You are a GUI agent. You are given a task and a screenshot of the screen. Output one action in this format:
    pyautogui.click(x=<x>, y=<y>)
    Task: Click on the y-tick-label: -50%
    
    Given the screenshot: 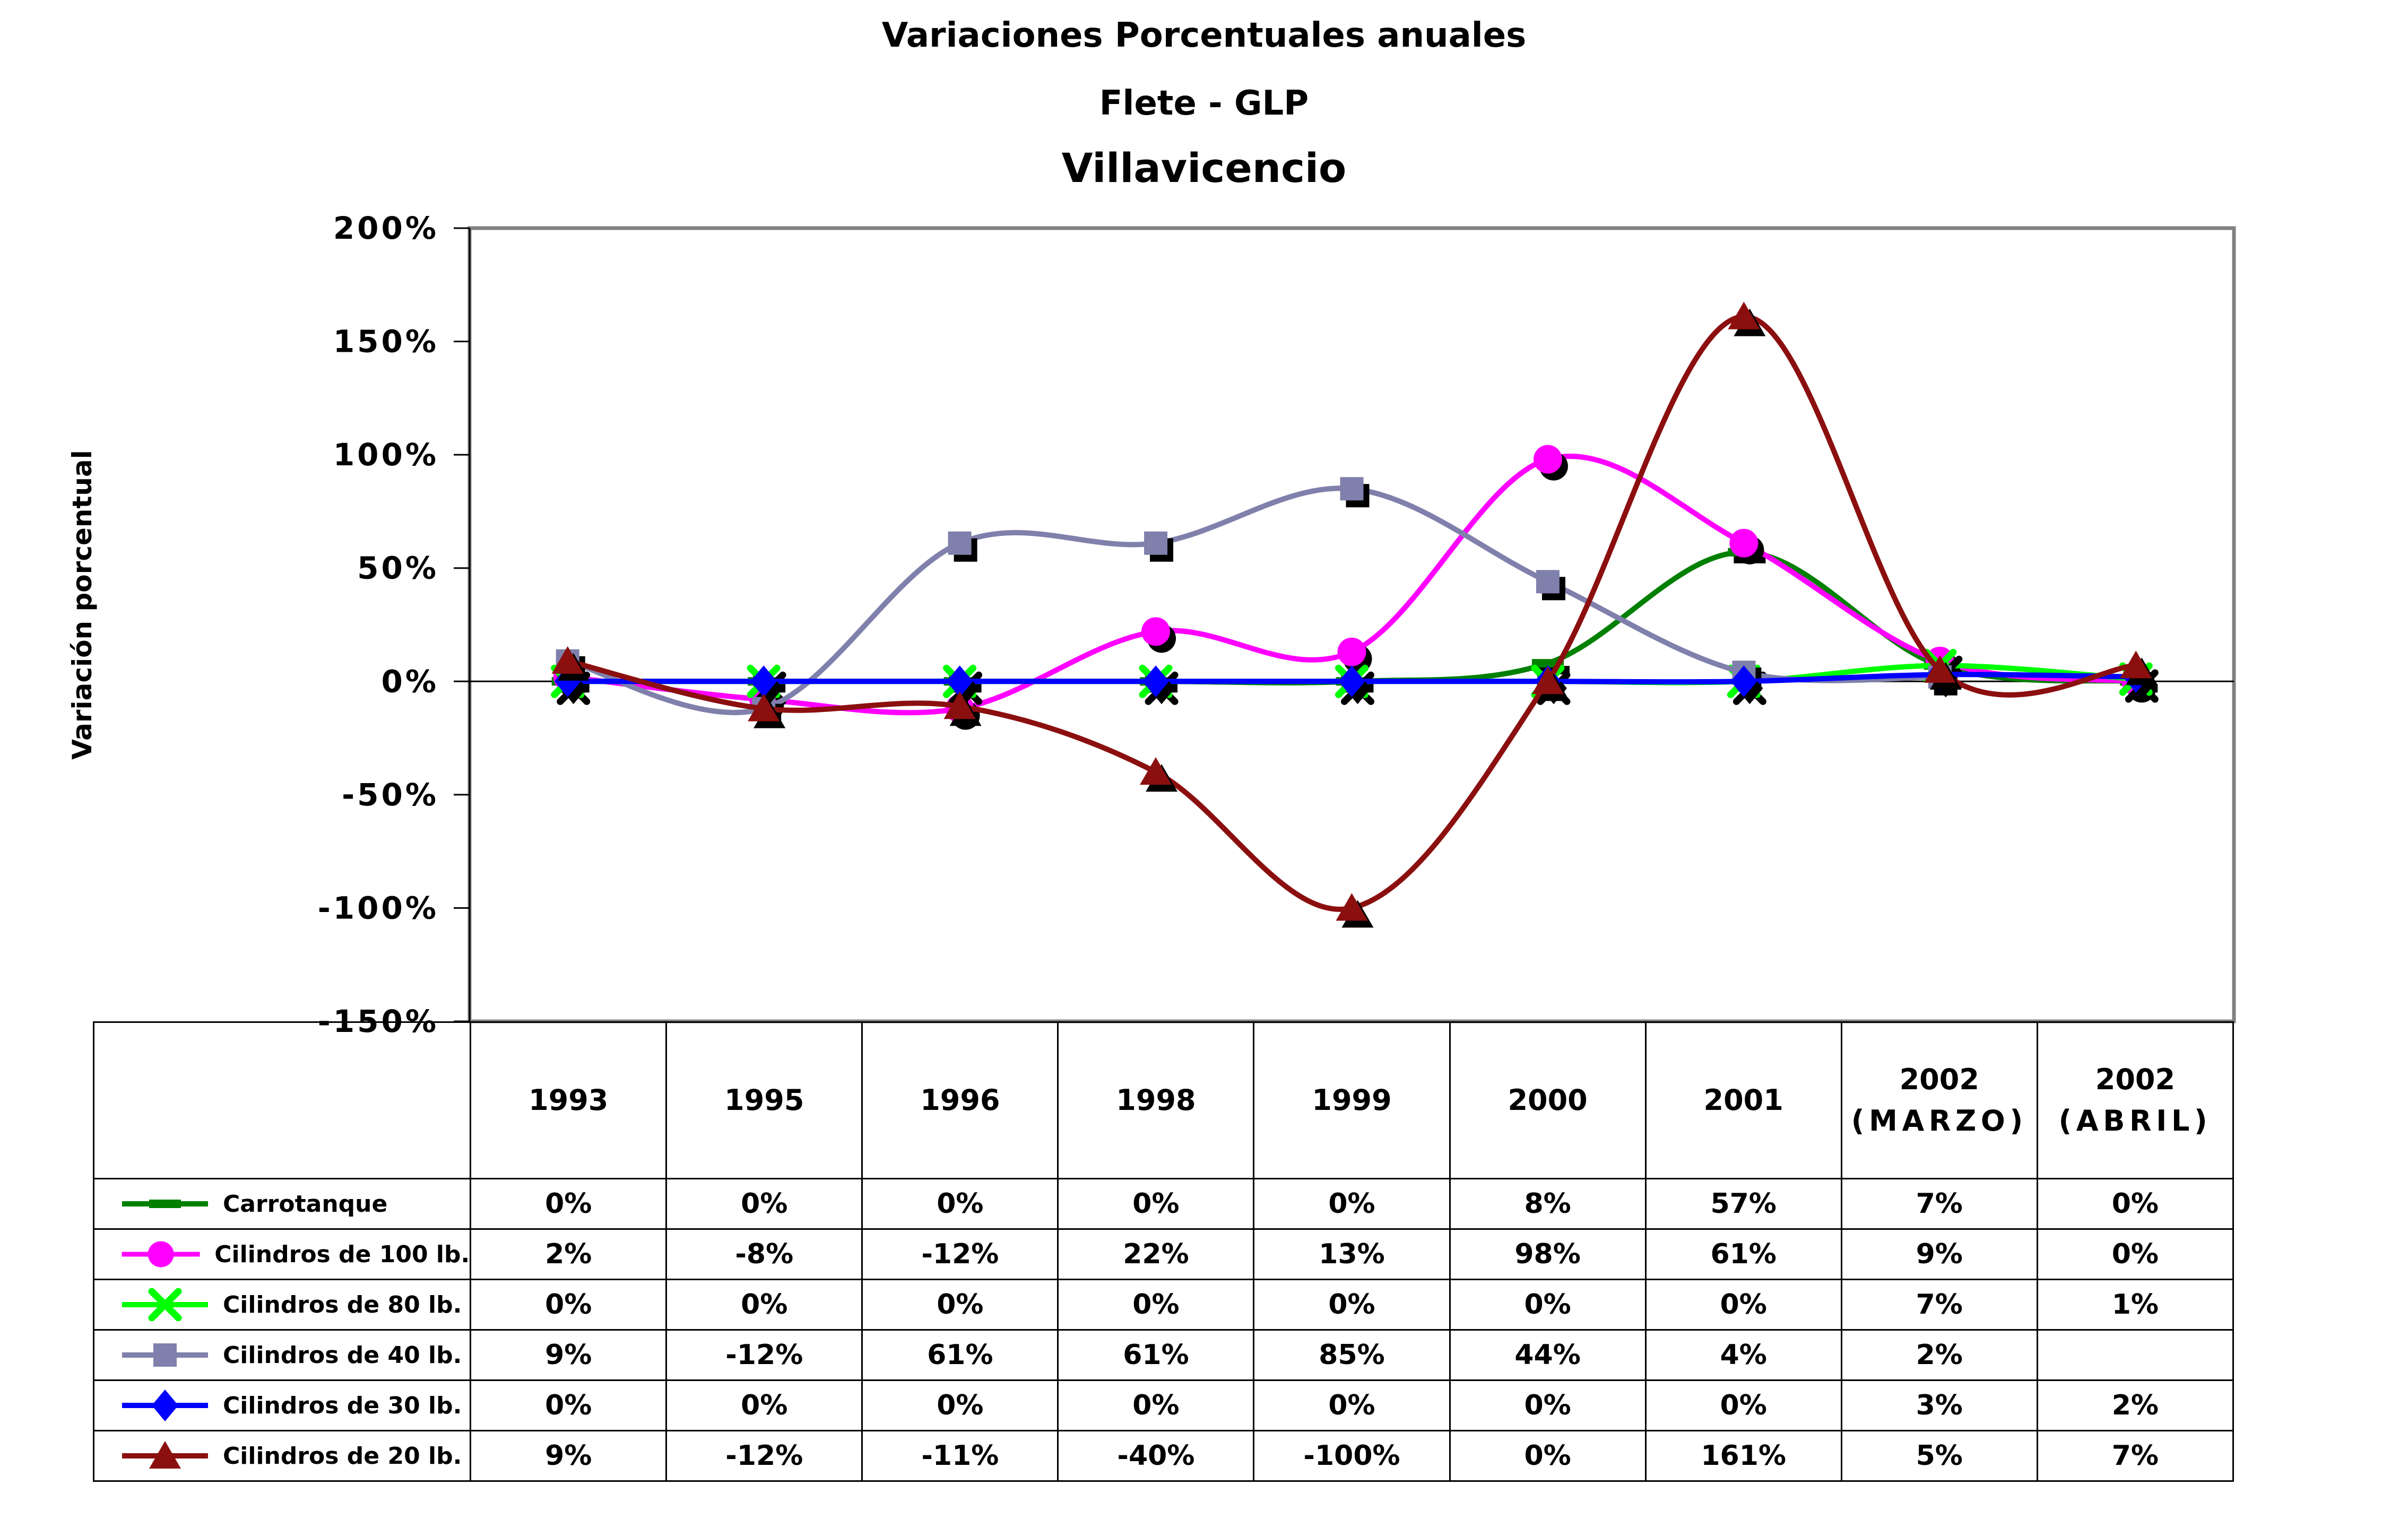 What is the action you would take?
    pyautogui.click(x=391, y=795)
    